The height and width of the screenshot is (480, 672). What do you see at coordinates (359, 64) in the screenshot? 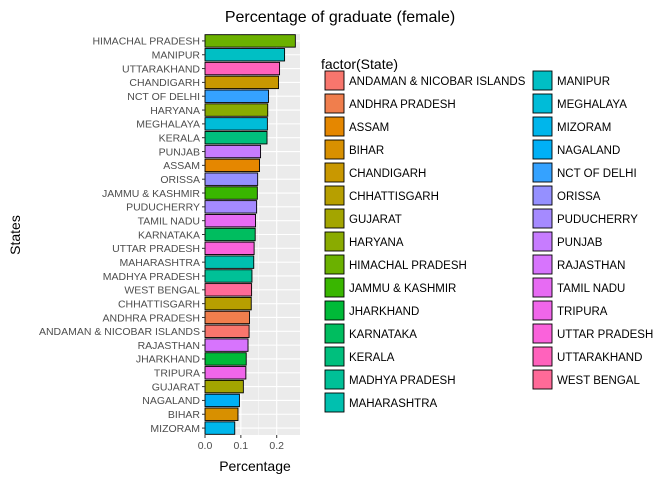
I see `legend-title: factor(State)` at bounding box center [359, 64].